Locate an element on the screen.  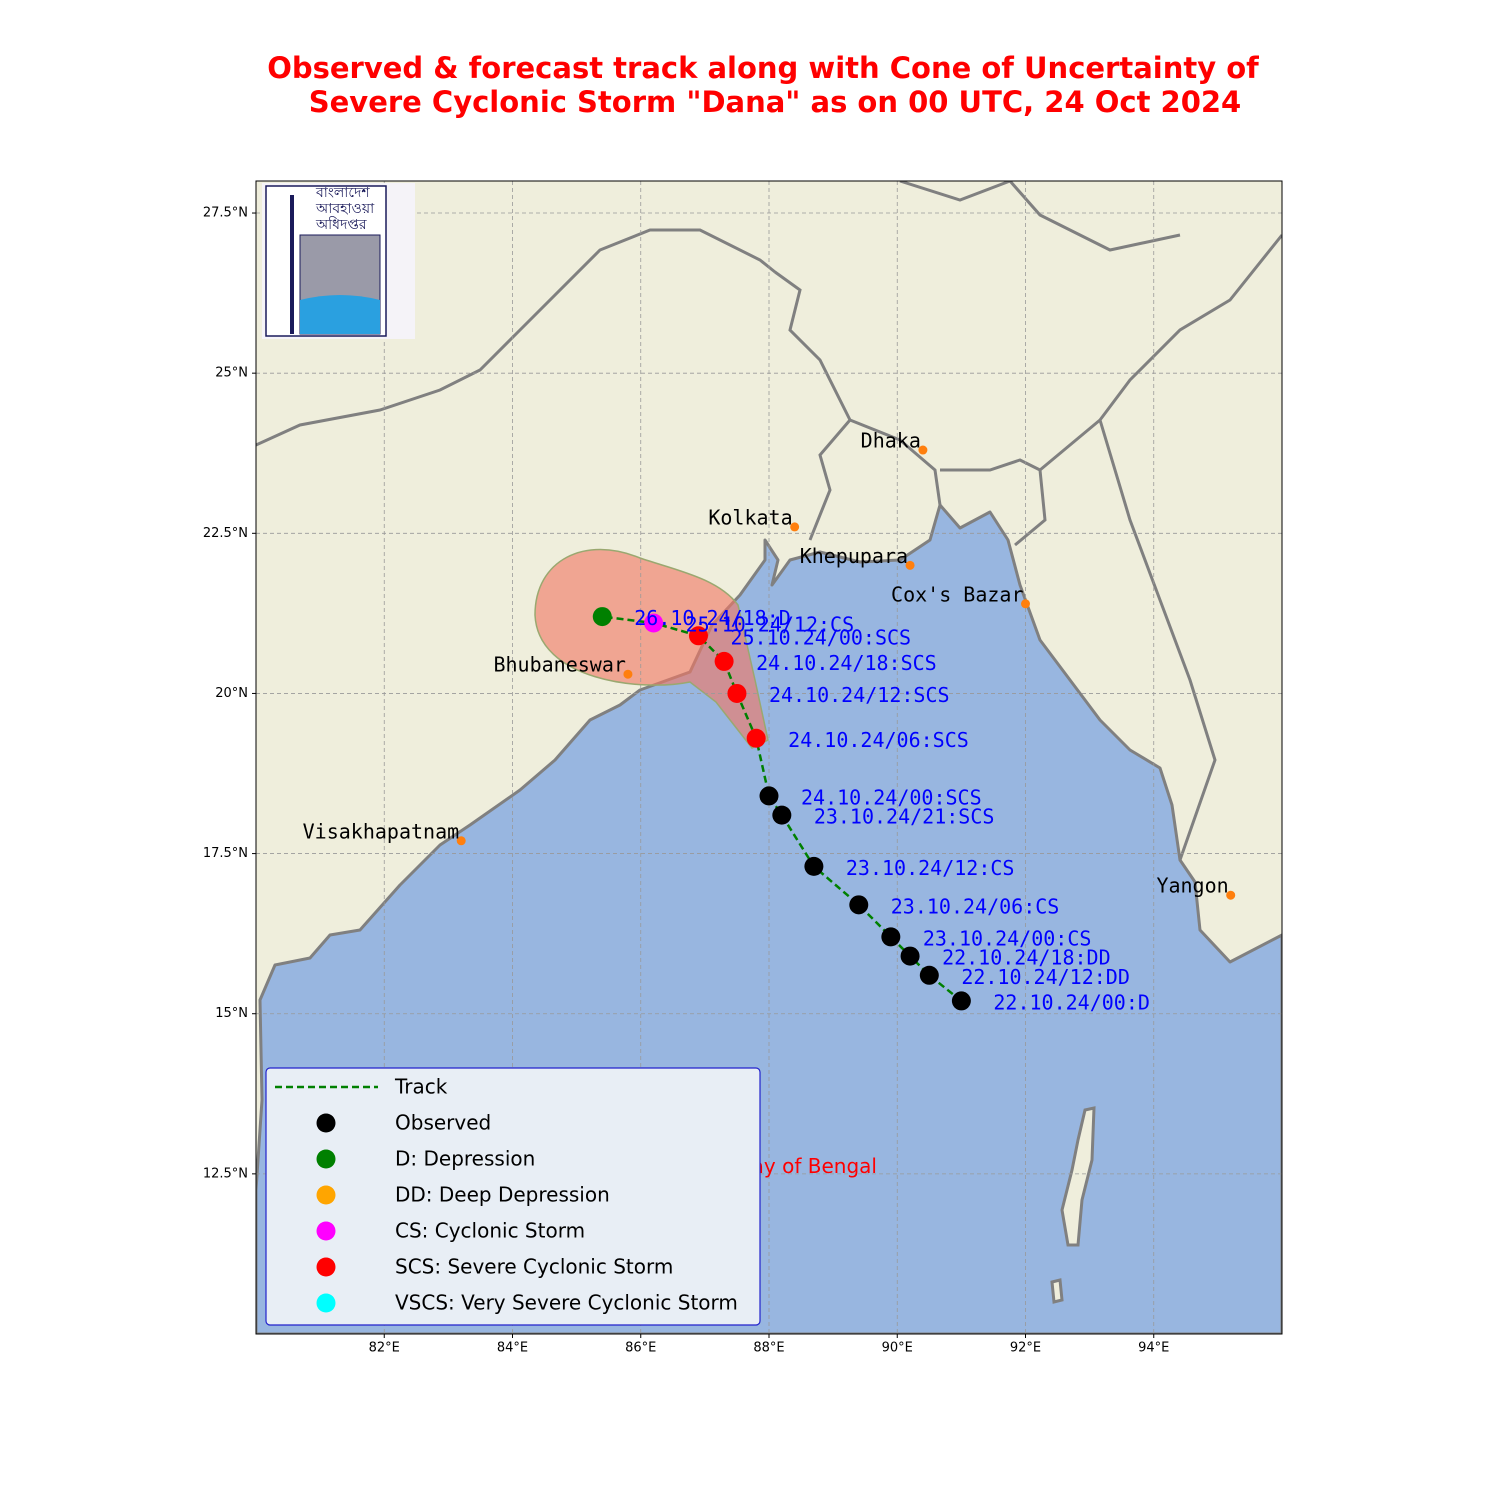
y-tick-label: 27.5°N is located at coordinates (225, 213).